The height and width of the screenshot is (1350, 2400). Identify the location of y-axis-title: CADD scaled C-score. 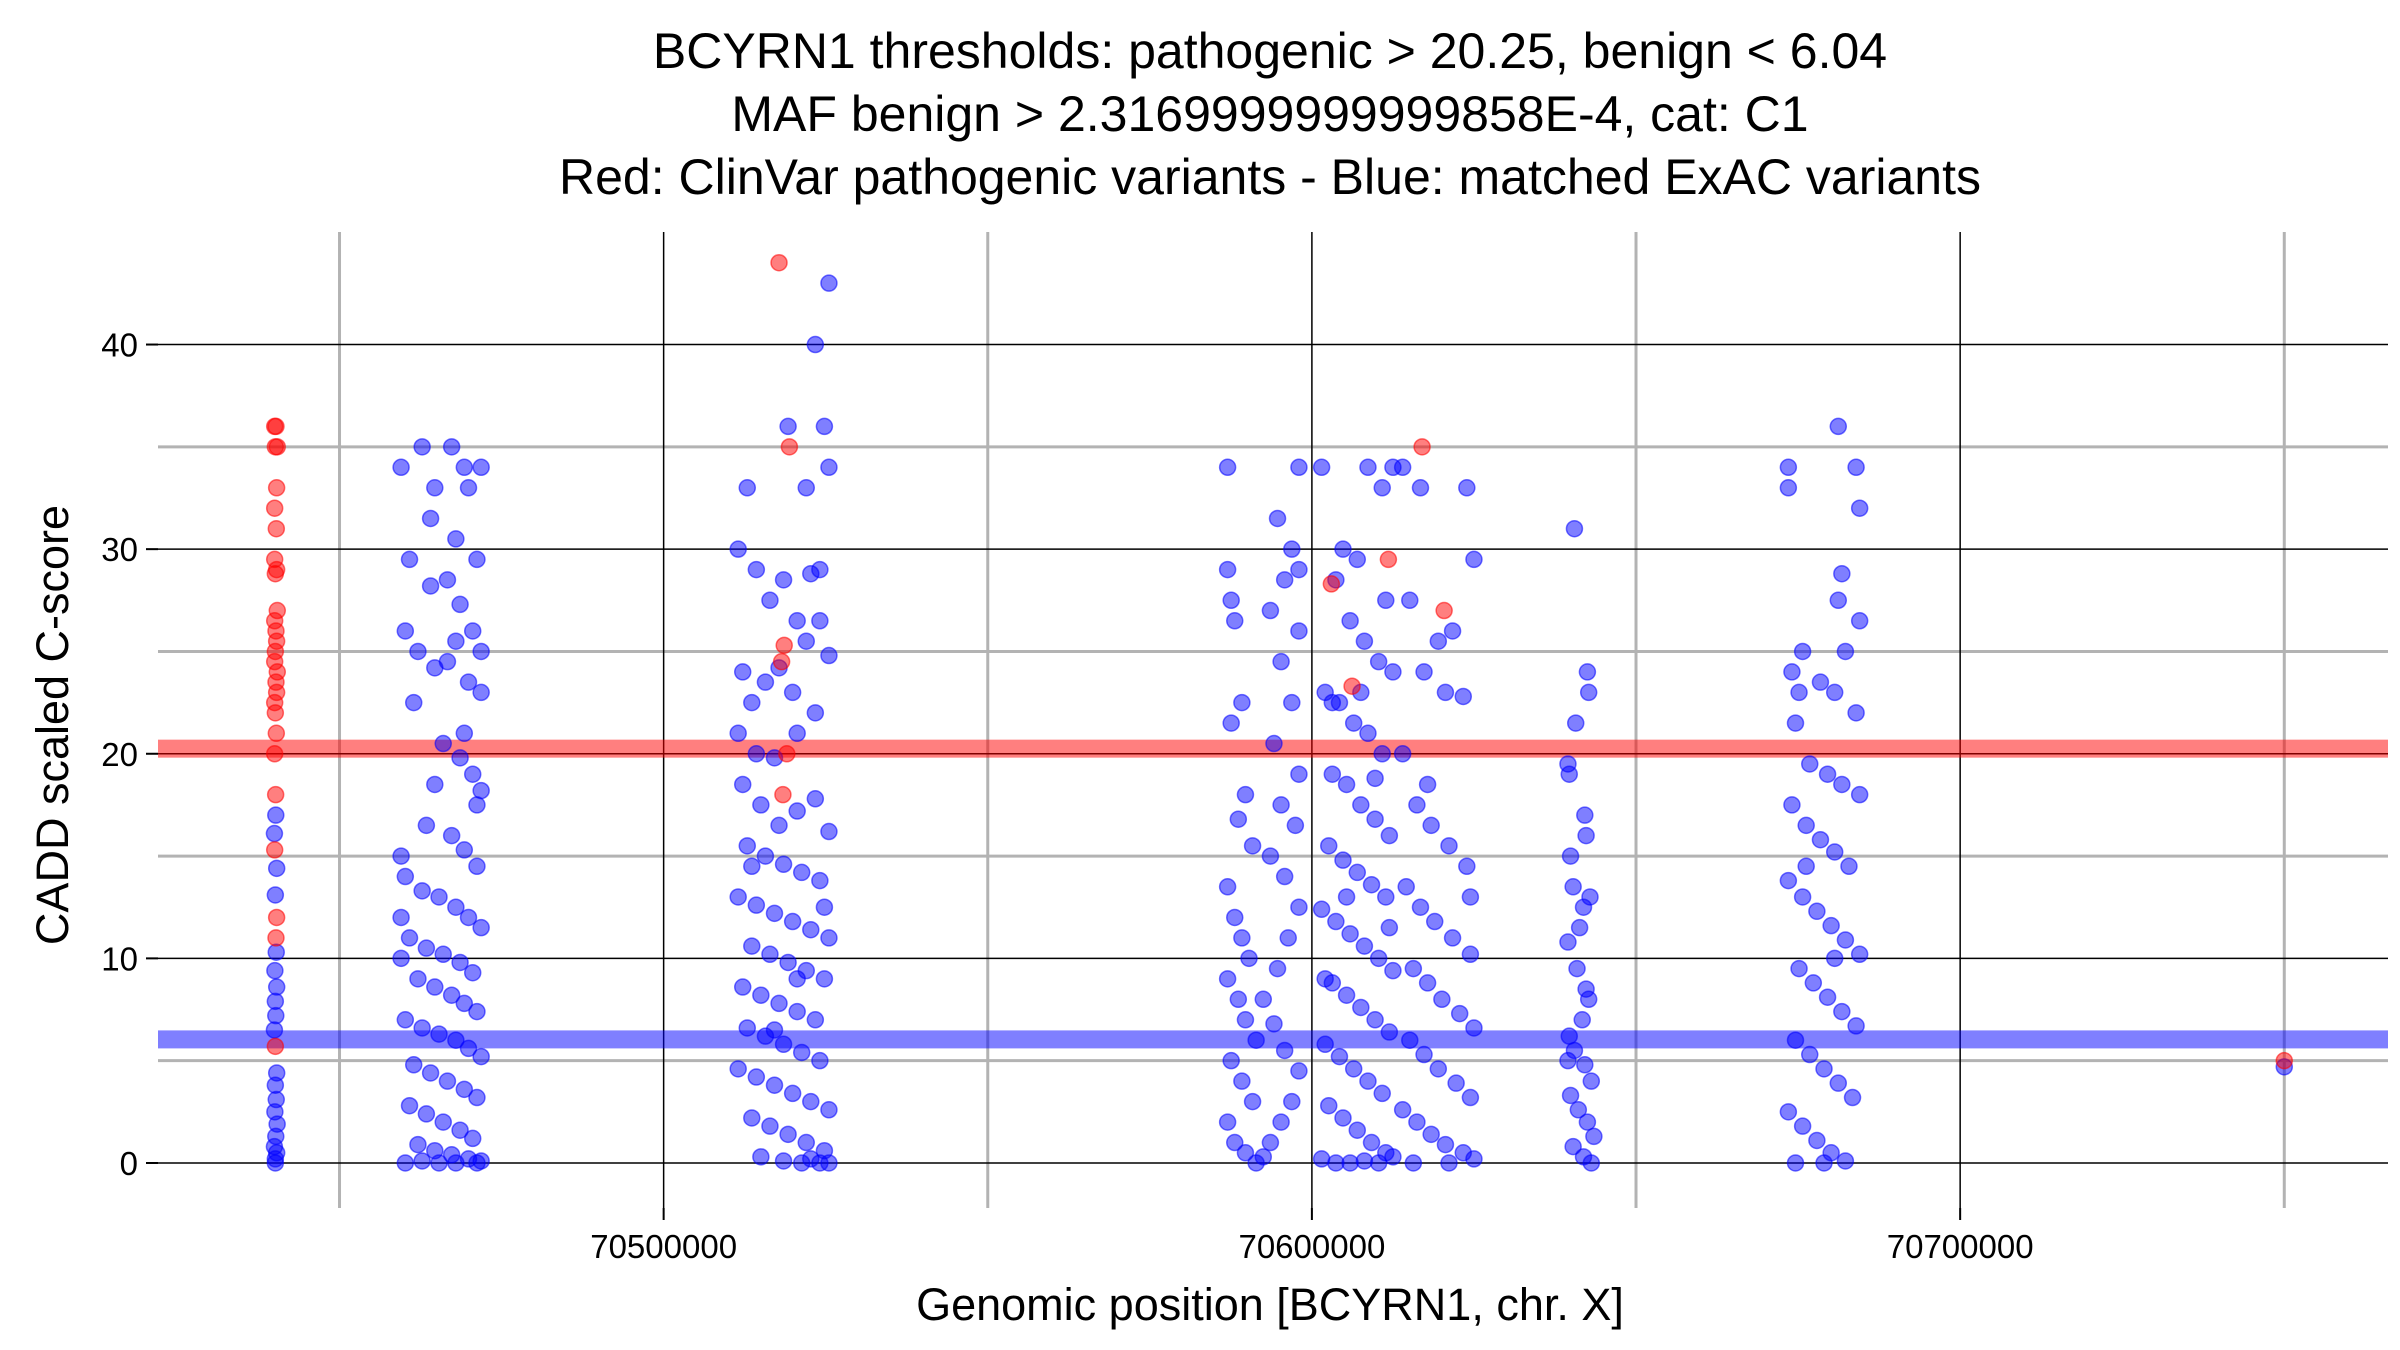
(52, 725).